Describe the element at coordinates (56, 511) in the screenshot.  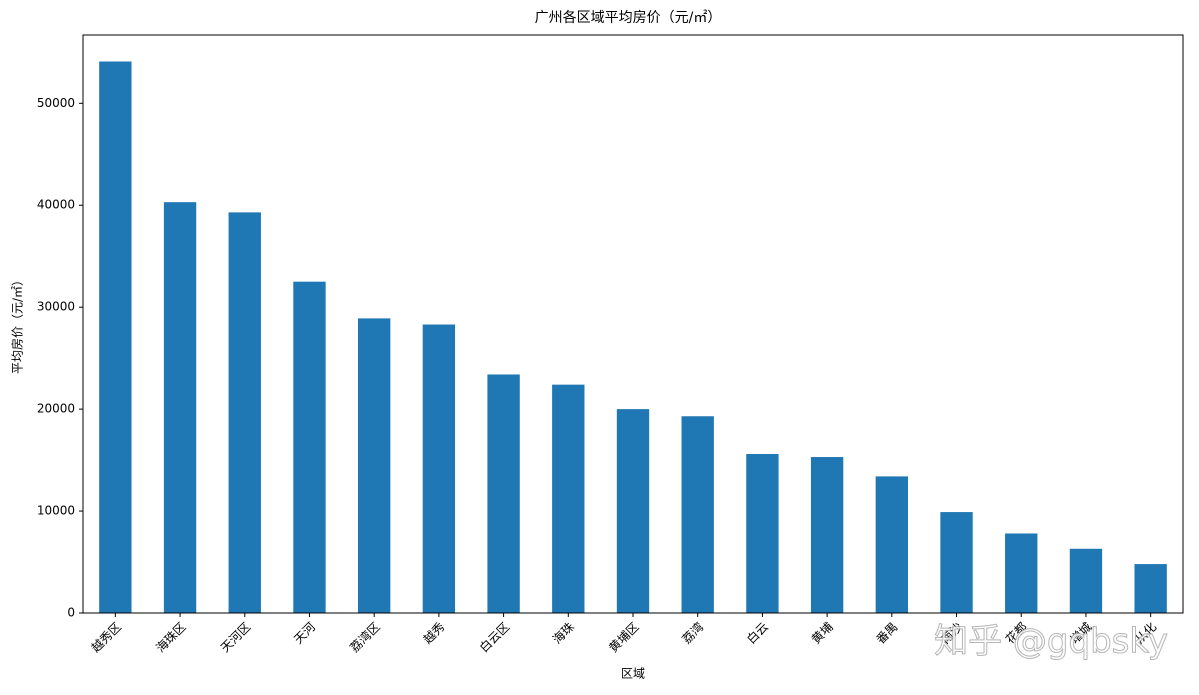
I see `y-tick-label: 10000` at that location.